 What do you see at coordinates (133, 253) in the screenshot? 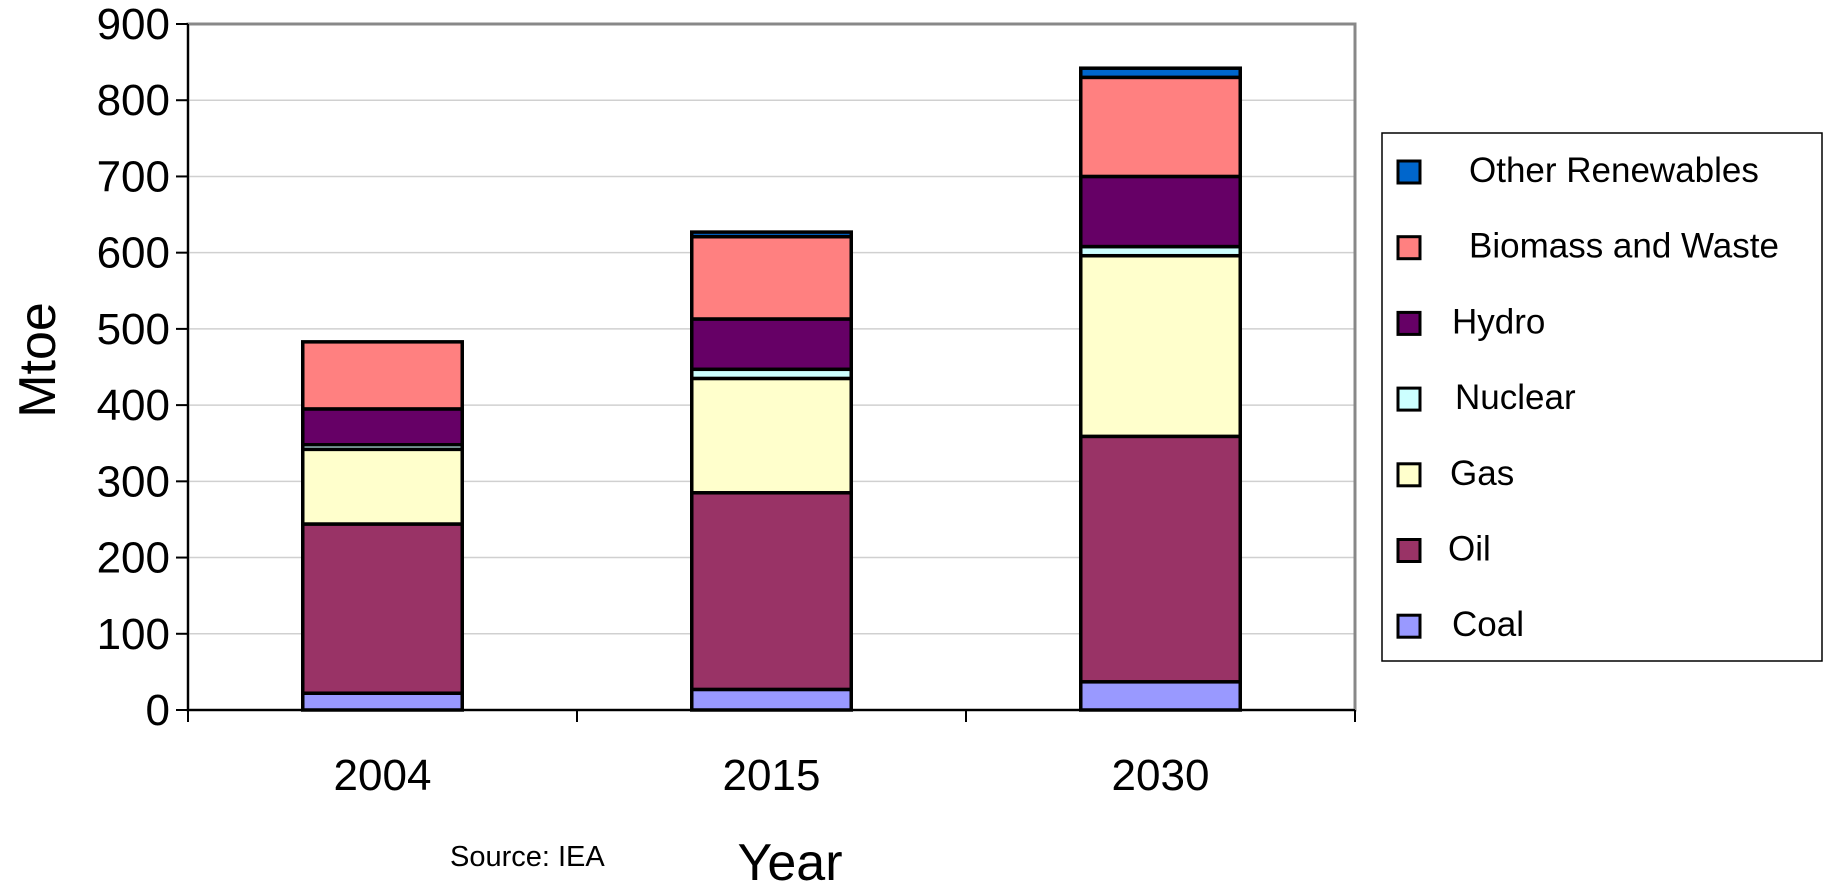
I see `y-tick-label: 600` at bounding box center [133, 253].